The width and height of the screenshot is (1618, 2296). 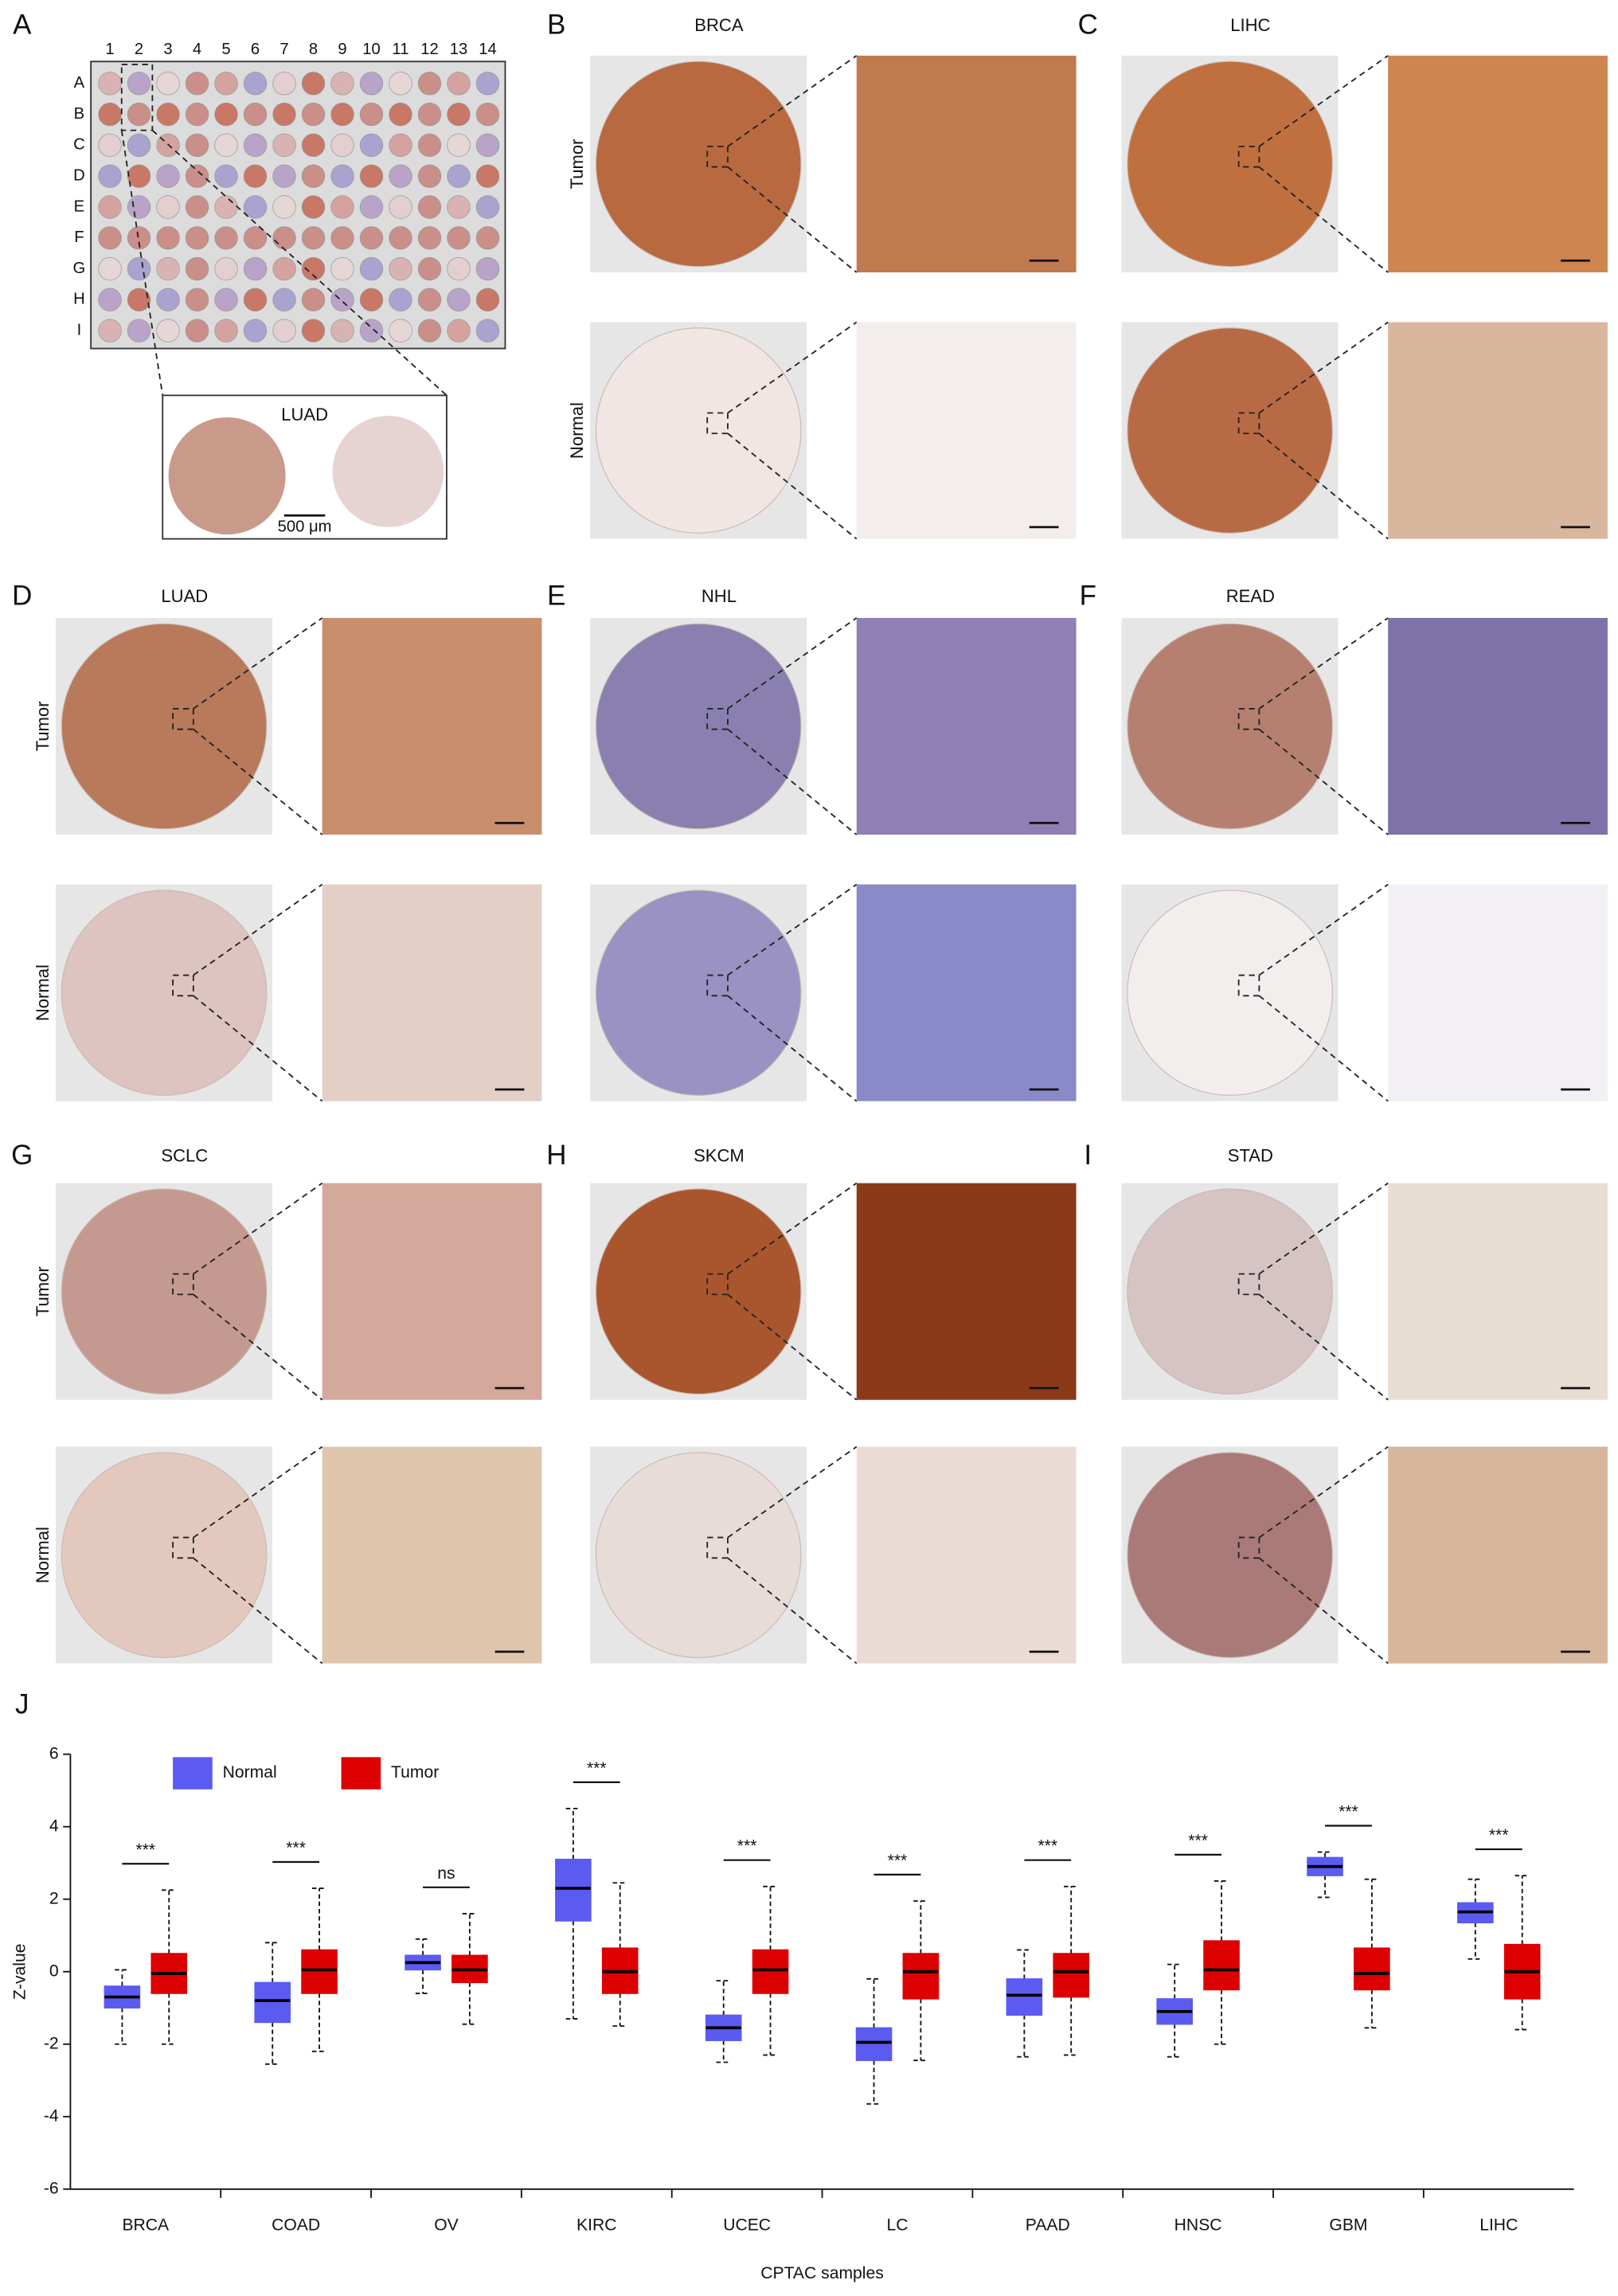 What do you see at coordinates (305, 526) in the screenshot?
I see `scale-bar-label: 500 μm` at bounding box center [305, 526].